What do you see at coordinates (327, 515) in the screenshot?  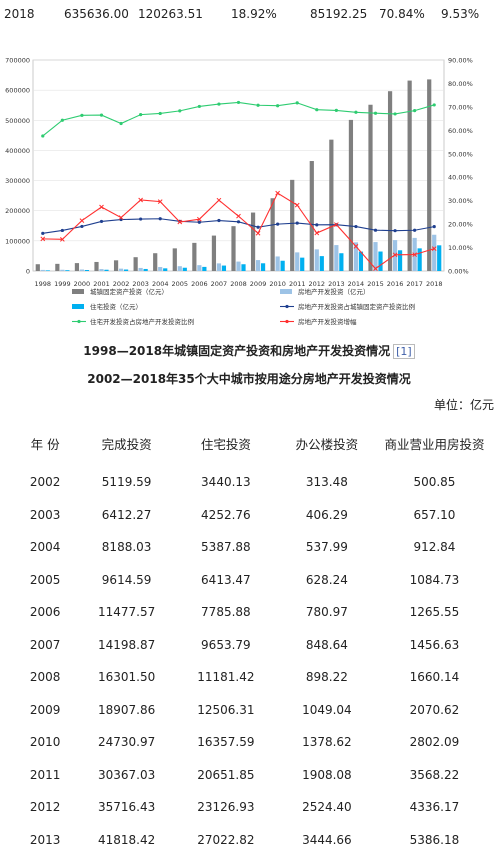 I see `table-cell: 406.29` at bounding box center [327, 515].